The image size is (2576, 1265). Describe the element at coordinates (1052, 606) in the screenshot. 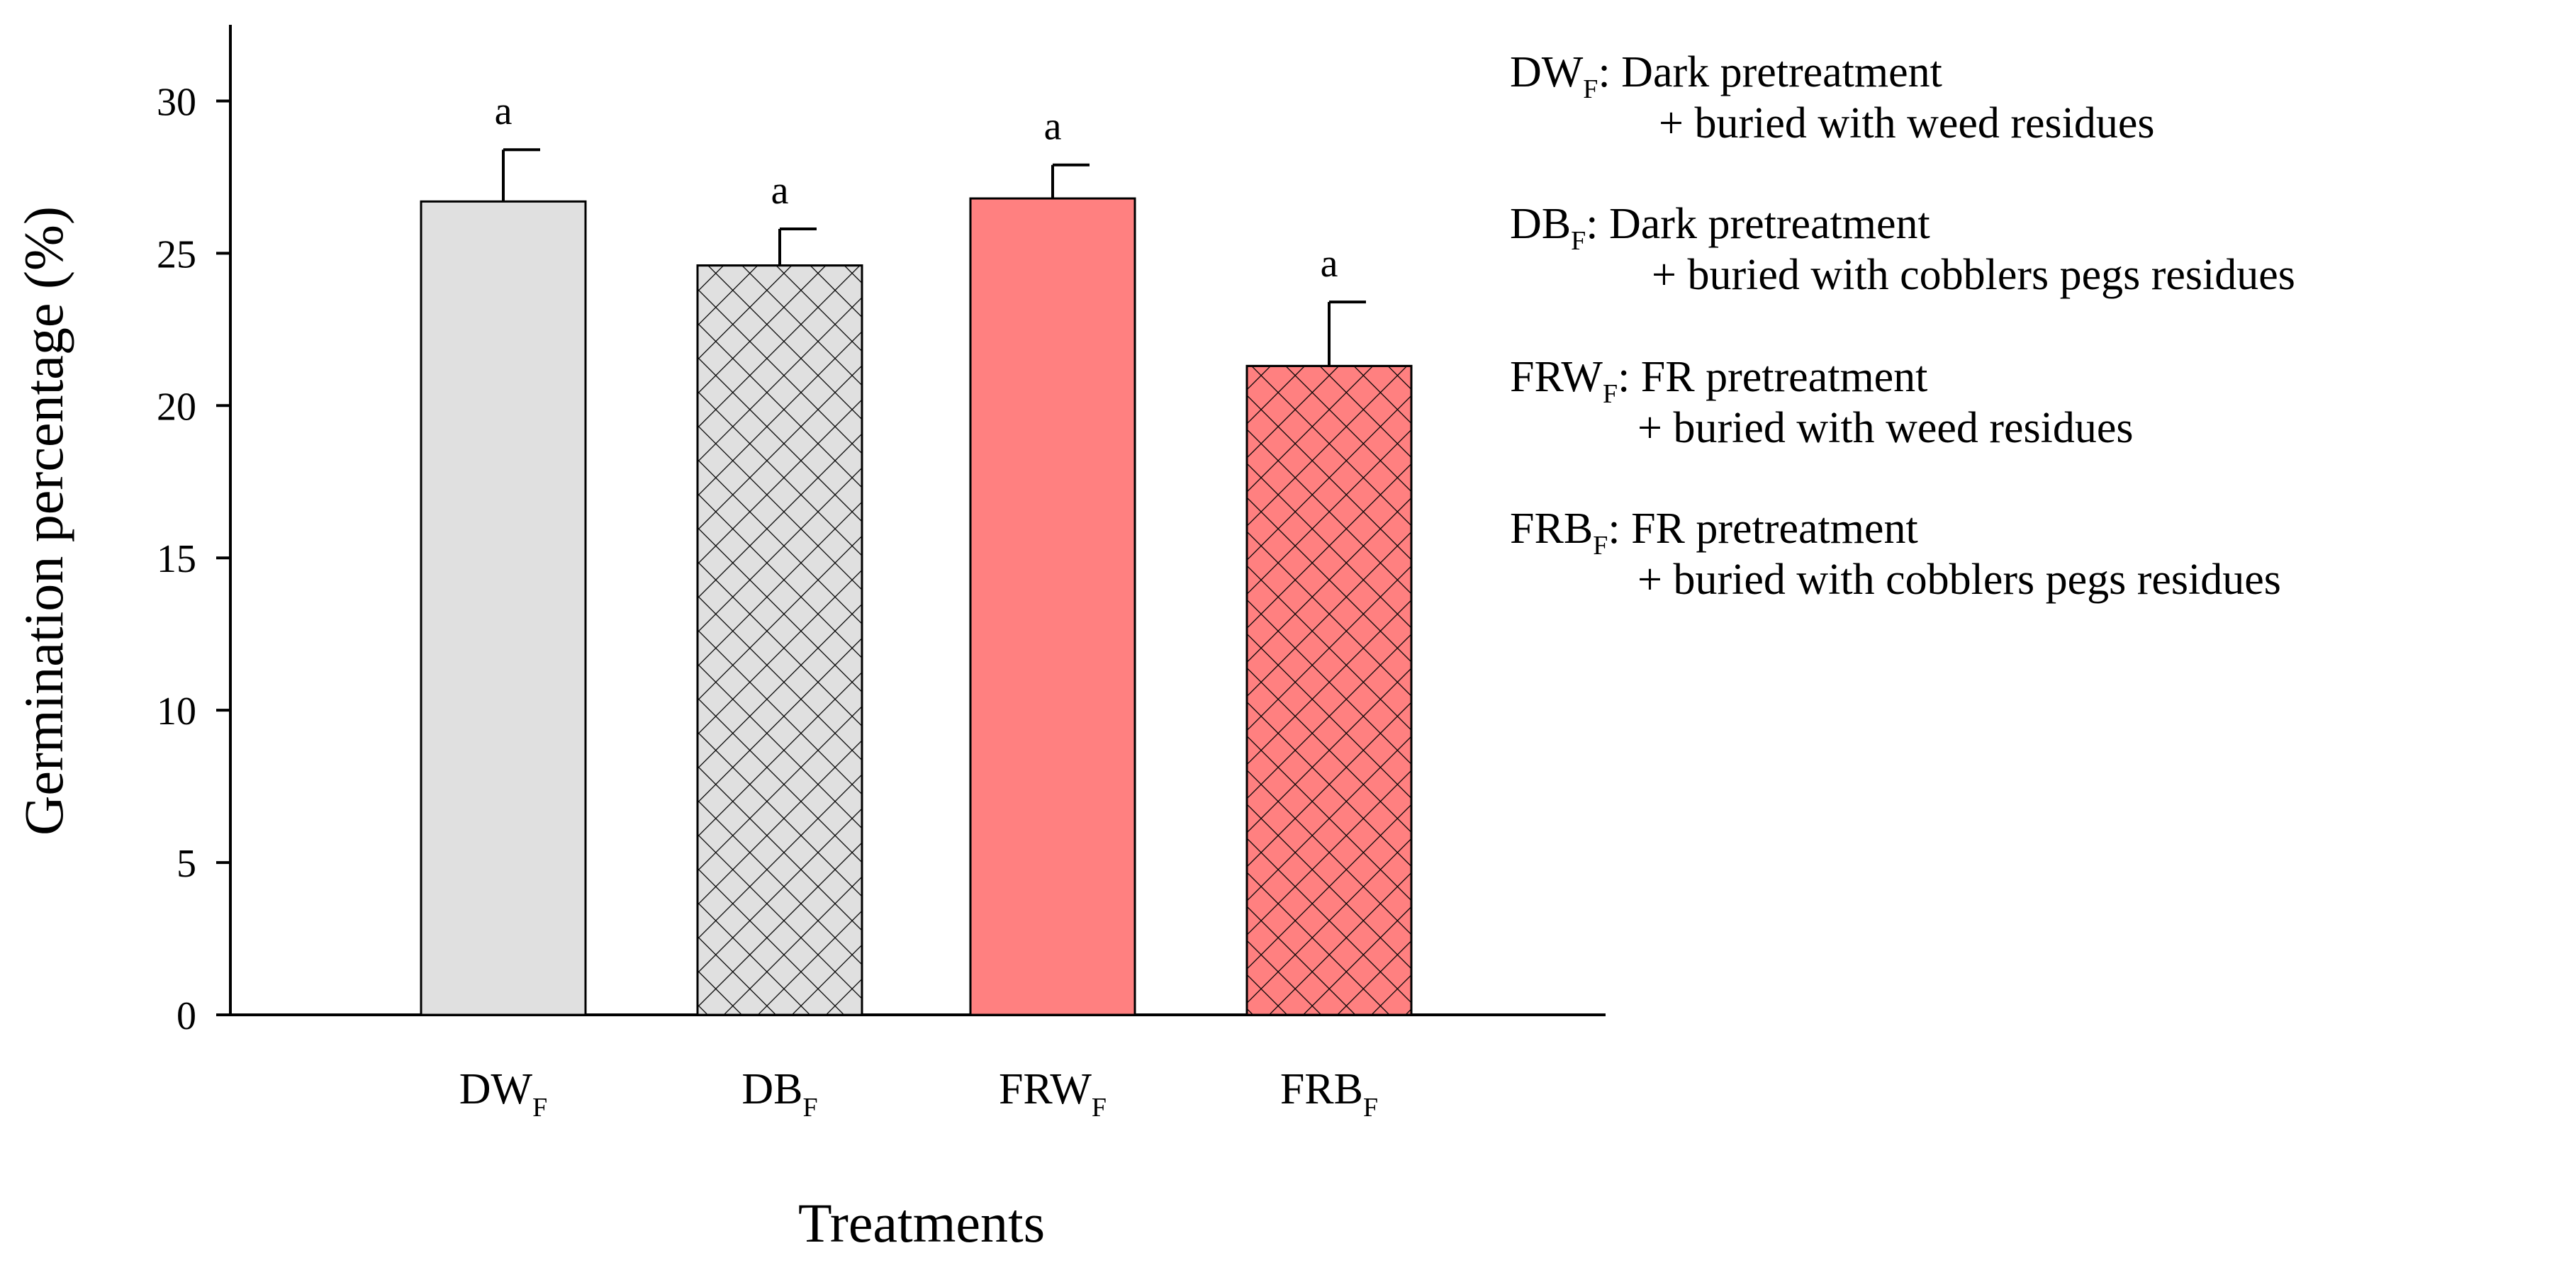

I see `bar-frw` at that location.